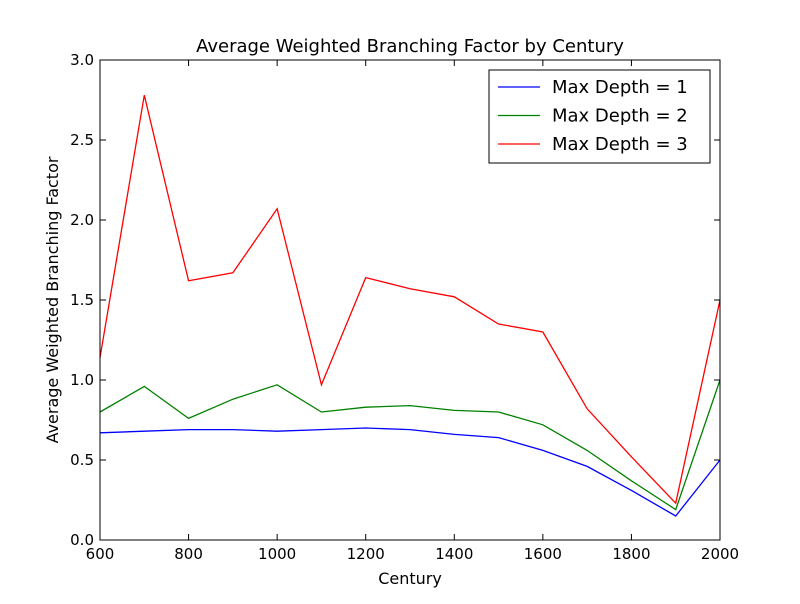  What do you see at coordinates (82, 140) in the screenshot?
I see `y-tick-label: 2.5` at bounding box center [82, 140].